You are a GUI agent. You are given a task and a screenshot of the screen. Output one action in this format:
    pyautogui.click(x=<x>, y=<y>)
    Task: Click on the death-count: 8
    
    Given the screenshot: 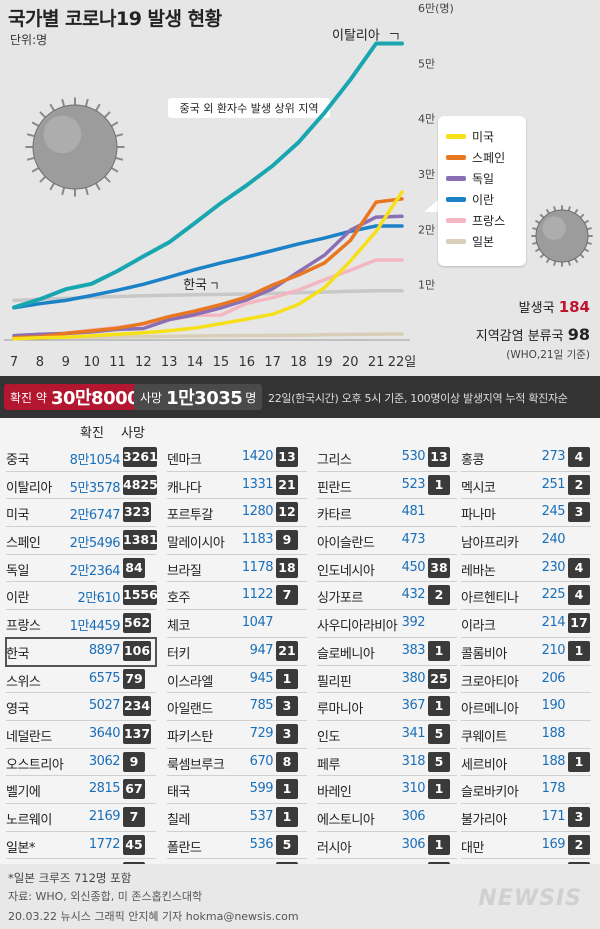 What is the action you would take?
    pyautogui.click(x=287, y=761)
    